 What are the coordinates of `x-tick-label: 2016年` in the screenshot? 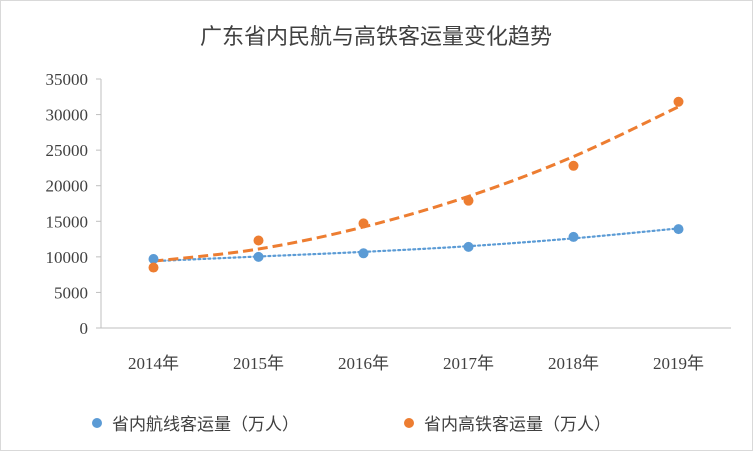 It's located at (363, 363).